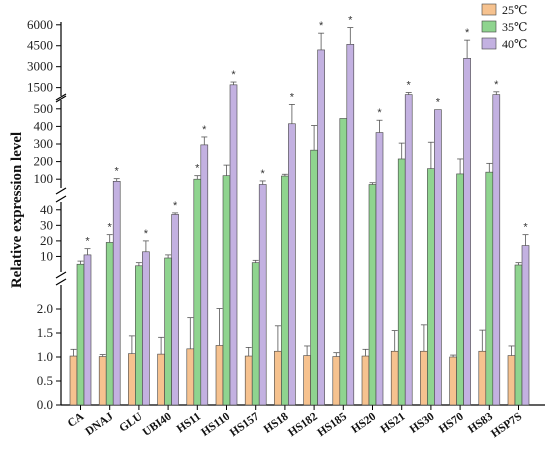 This screenshot has width=550, height=451. What do you see at coordinates (45, 404) in the screenshot?
I see `y-tick-label: 0.0` at bounding box center [45, 404].